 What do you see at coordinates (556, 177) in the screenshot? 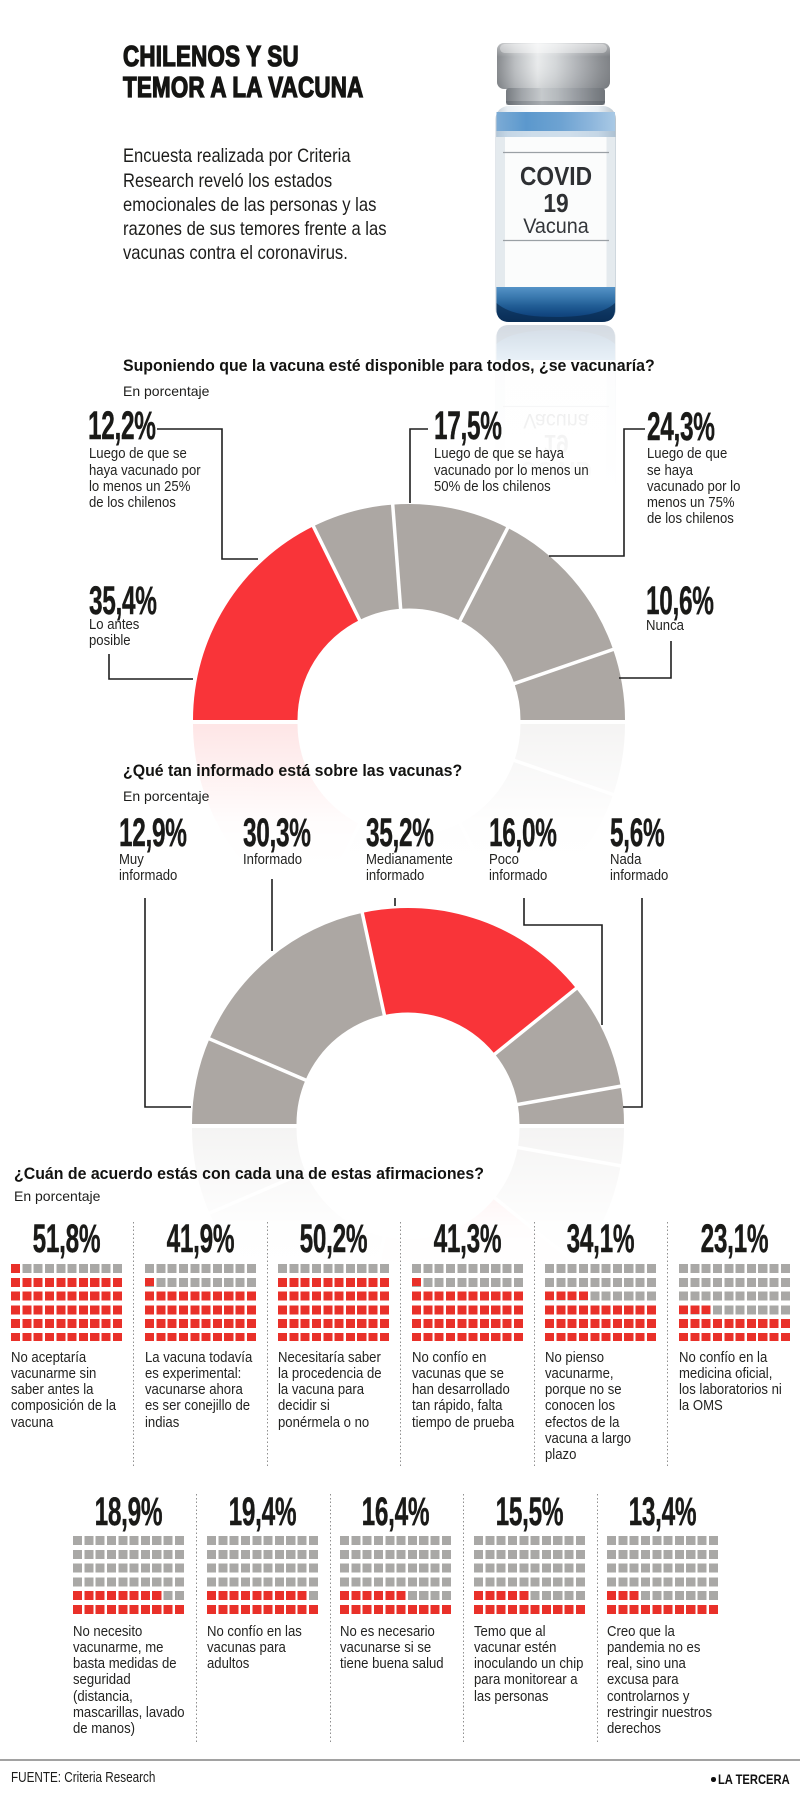
I see `svg-text: COVID` at bounding box center [556, 177].